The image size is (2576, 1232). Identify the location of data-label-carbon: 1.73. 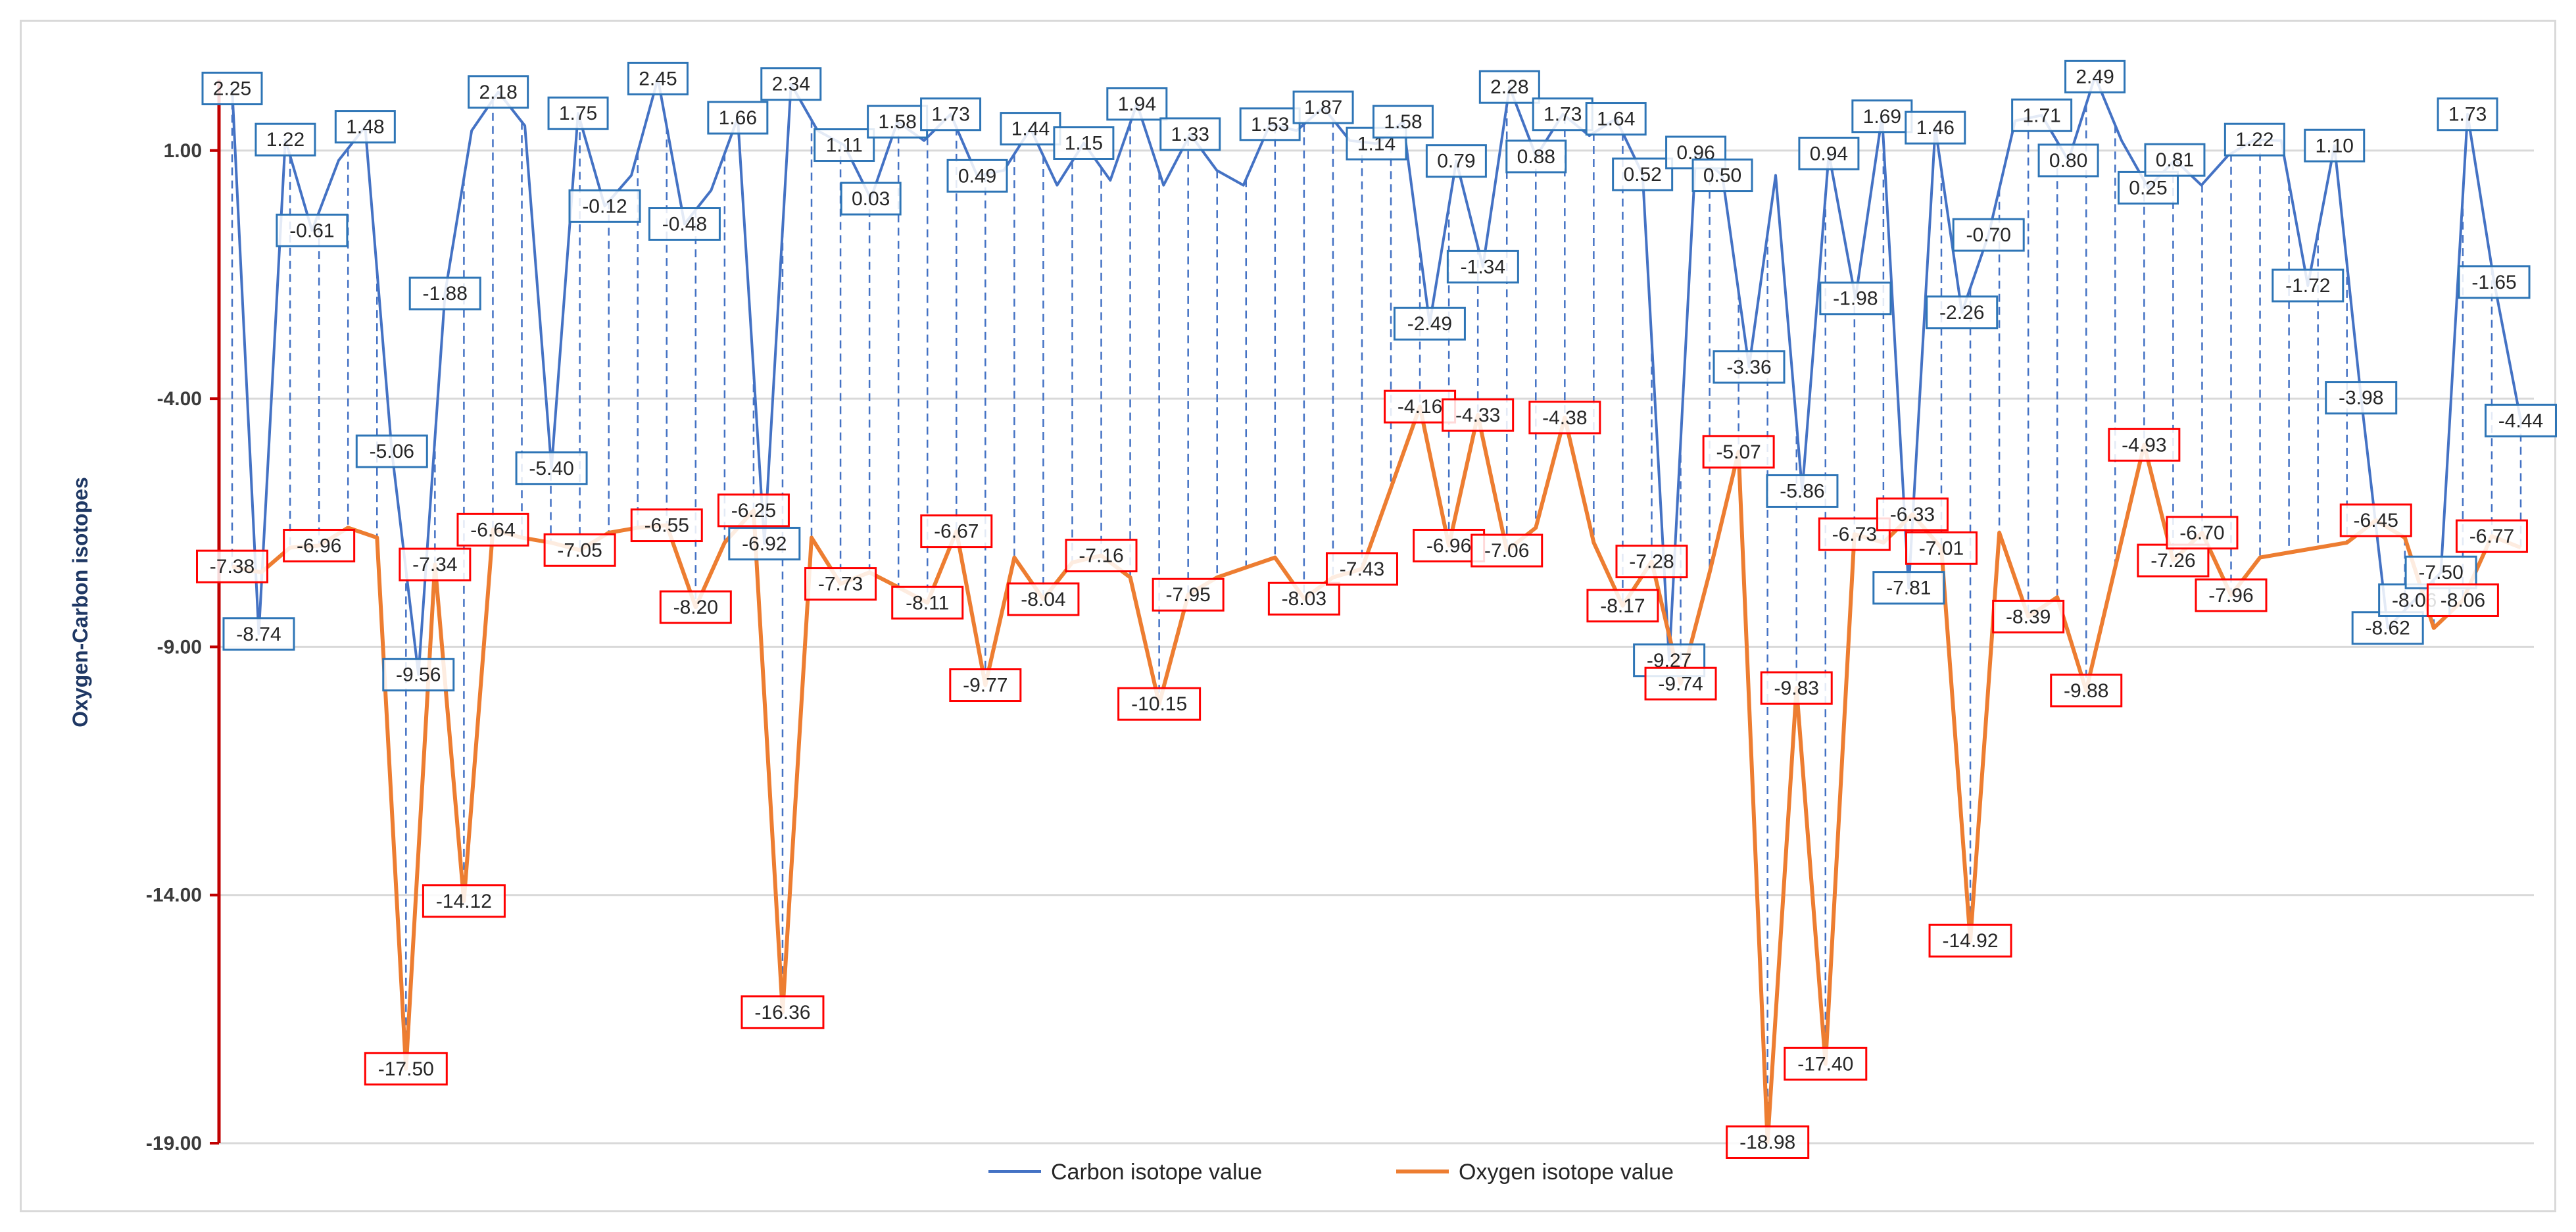
(2468, 114).